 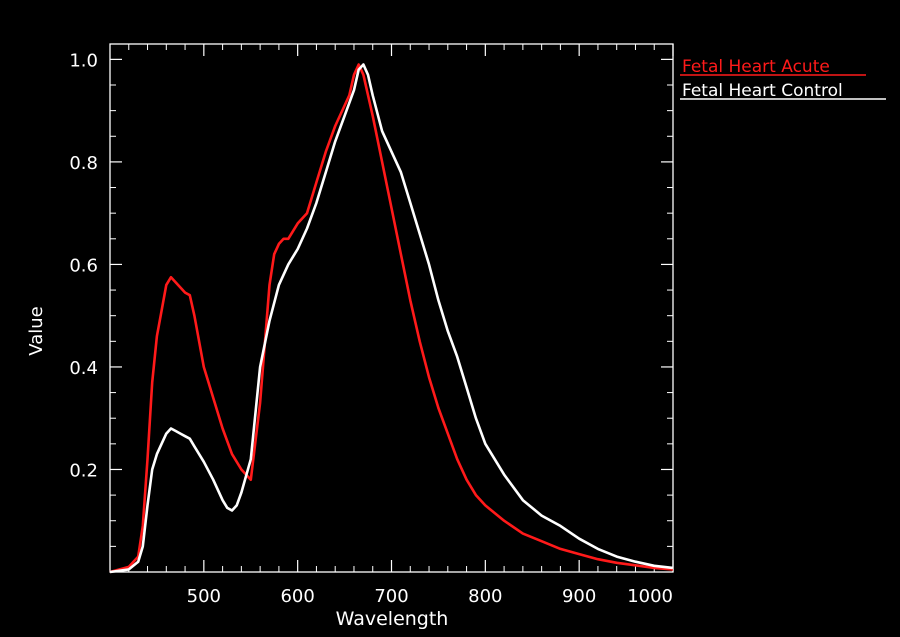 I want to click on x-tick-label: 1000, so click(x=650, y=596).